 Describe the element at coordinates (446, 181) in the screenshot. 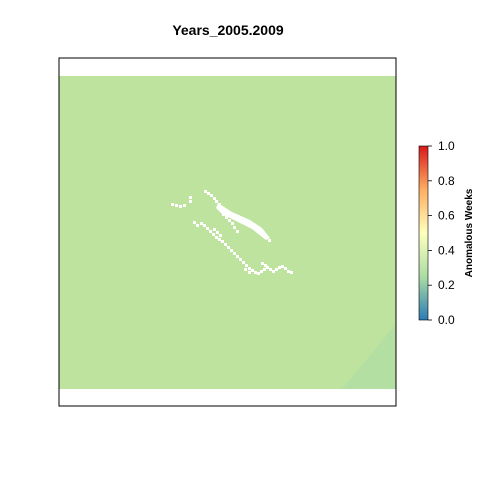

I see `colorbar-tick-label: 0.8` at that location.